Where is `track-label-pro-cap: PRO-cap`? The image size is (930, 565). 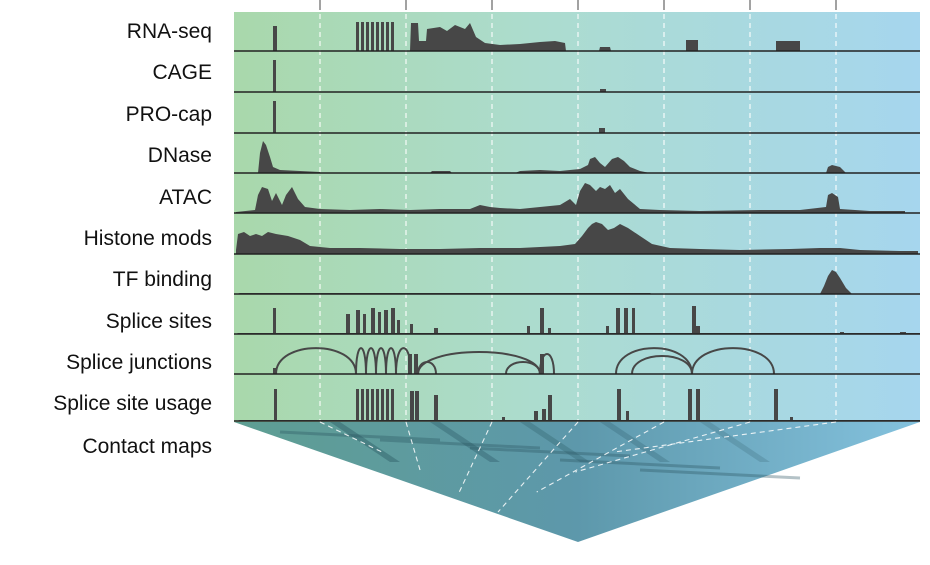
track-label-pro-cap: PRO-cap is located at coordinates (168, 114).